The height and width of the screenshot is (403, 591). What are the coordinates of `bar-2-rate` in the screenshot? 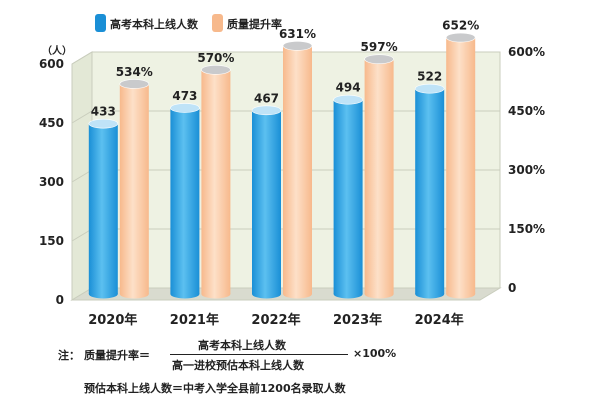 It's located at (297, 170).